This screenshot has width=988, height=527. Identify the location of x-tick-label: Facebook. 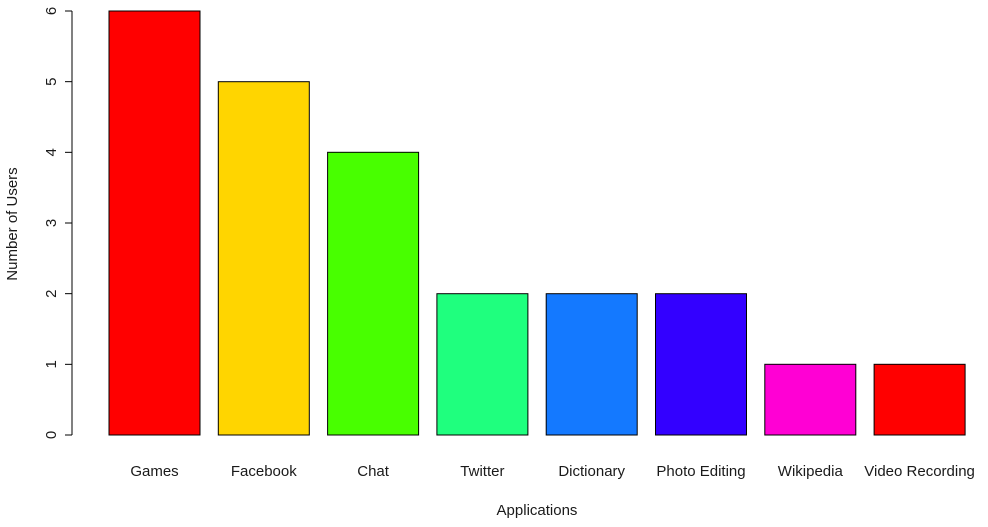
(264, 471).